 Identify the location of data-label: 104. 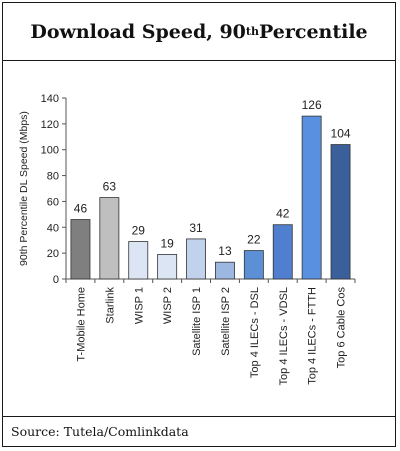
(341, 134).